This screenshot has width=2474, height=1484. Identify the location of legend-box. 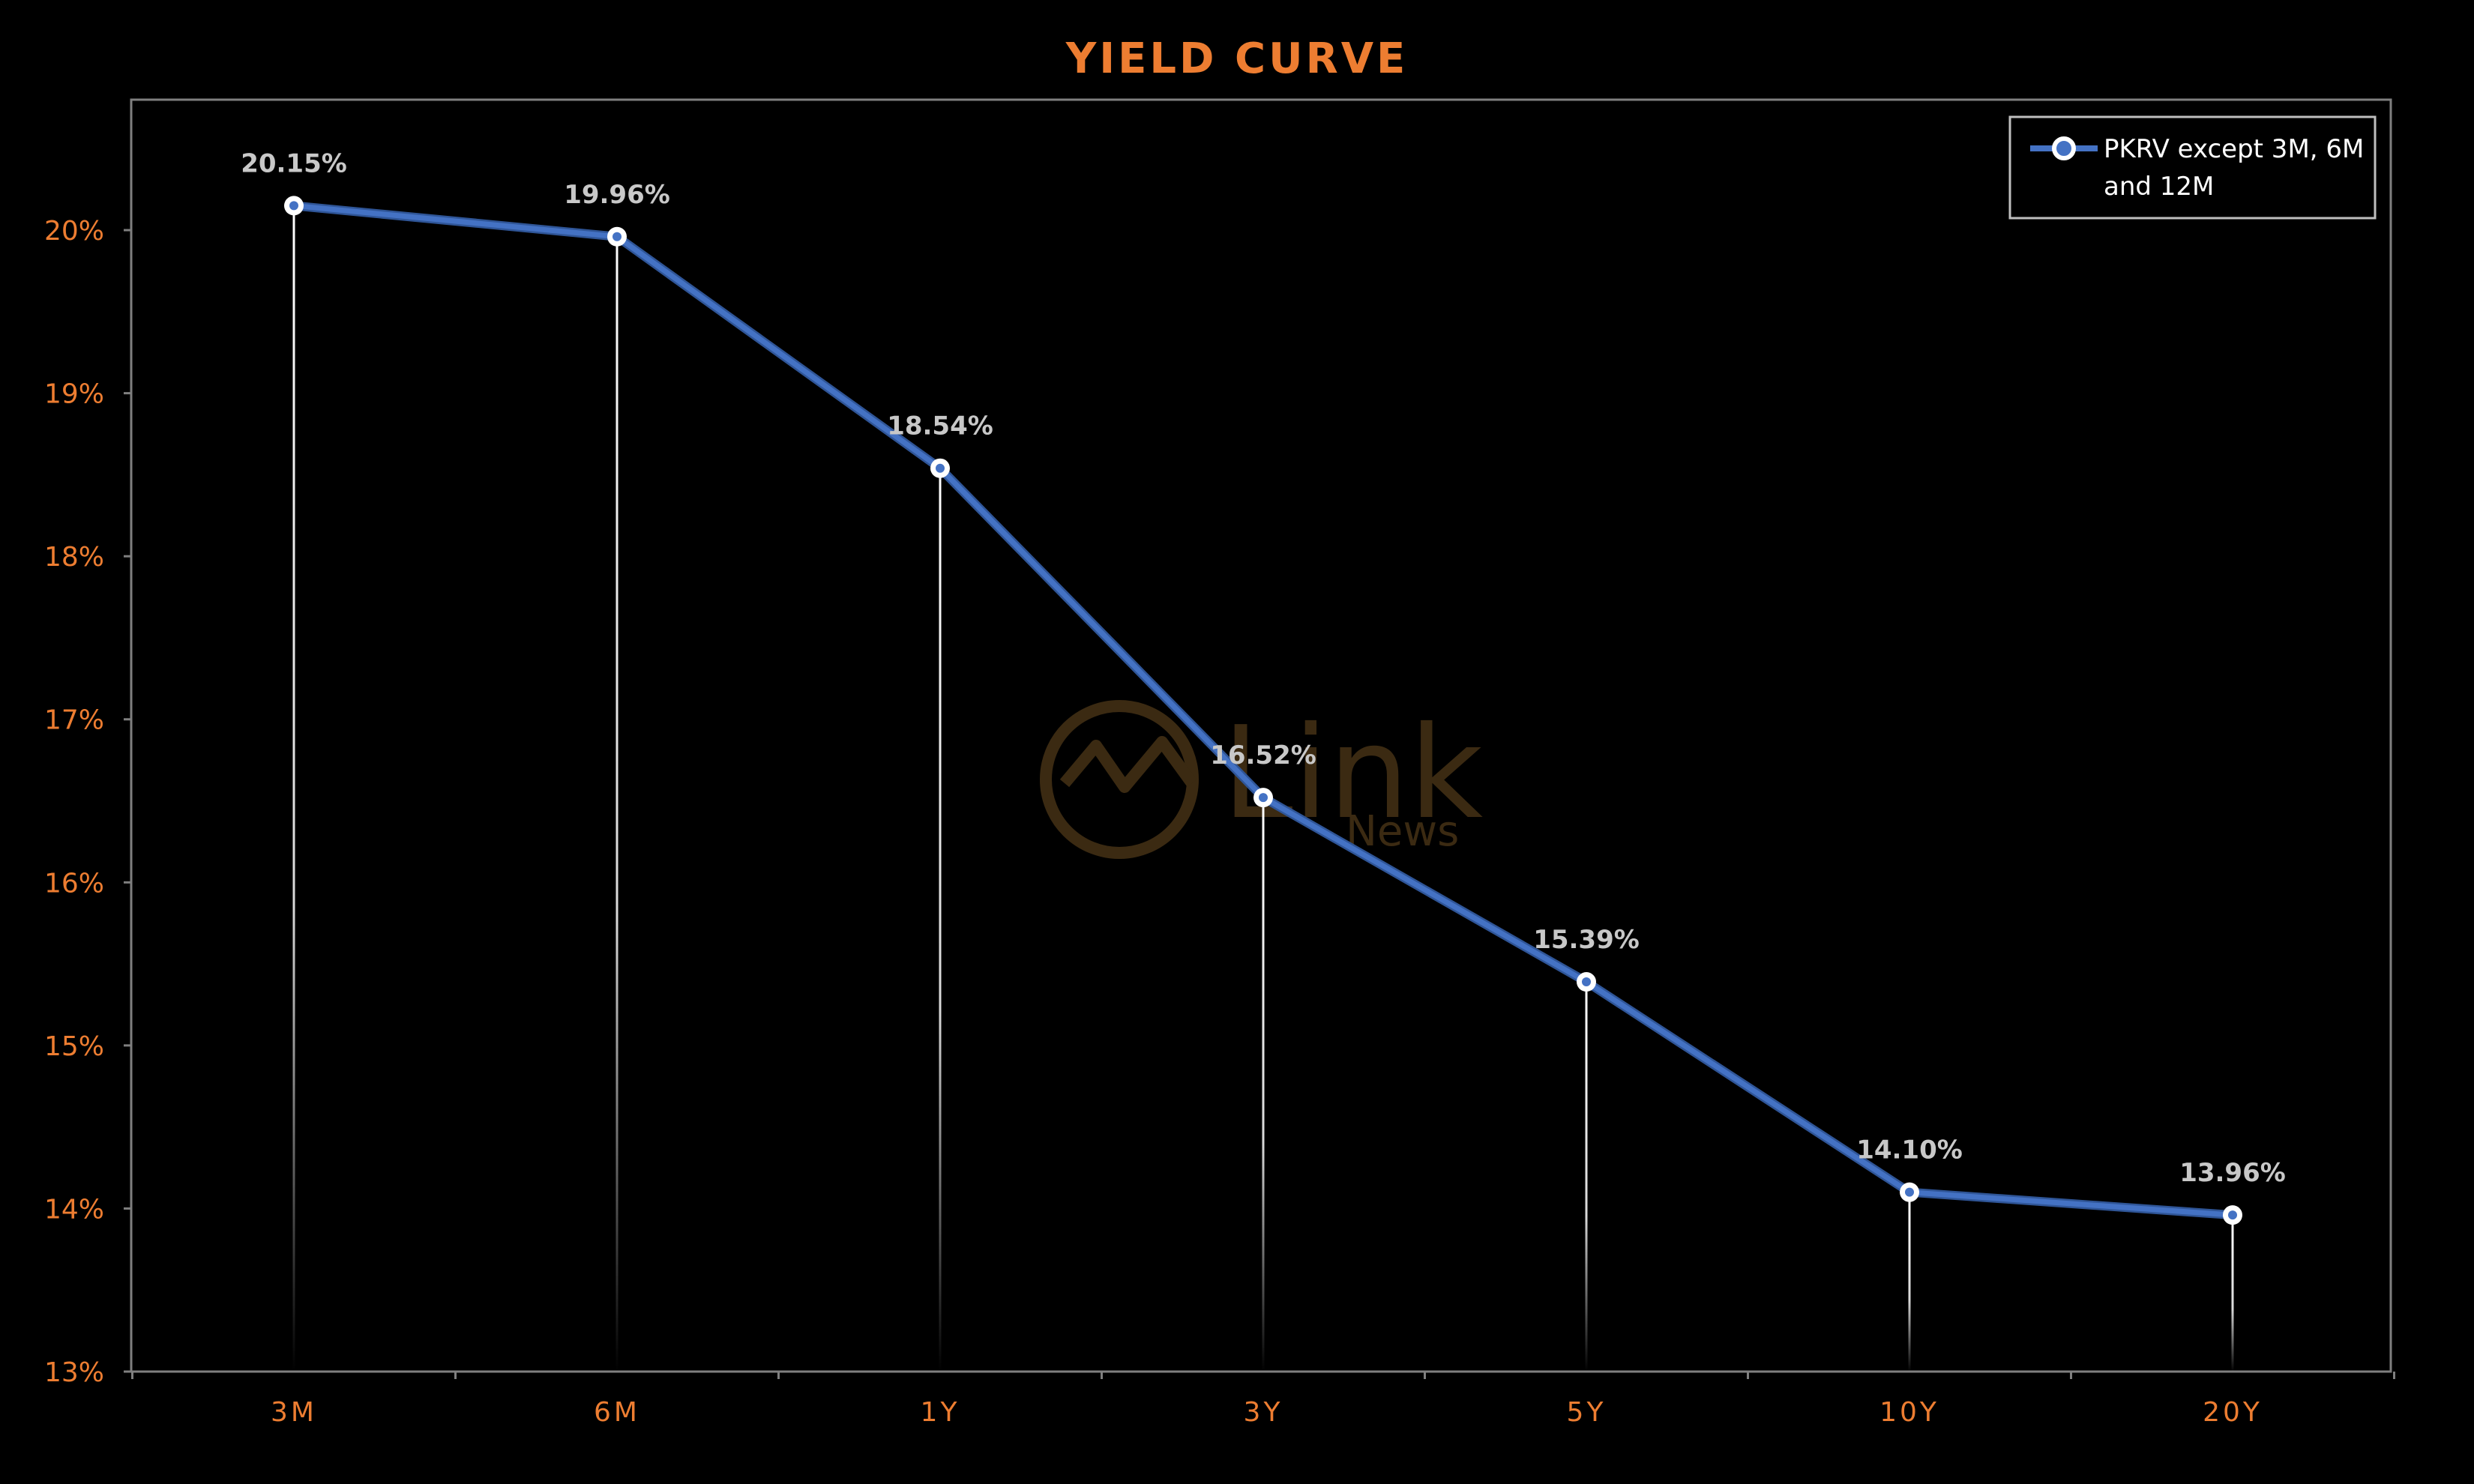
(2193, 167).